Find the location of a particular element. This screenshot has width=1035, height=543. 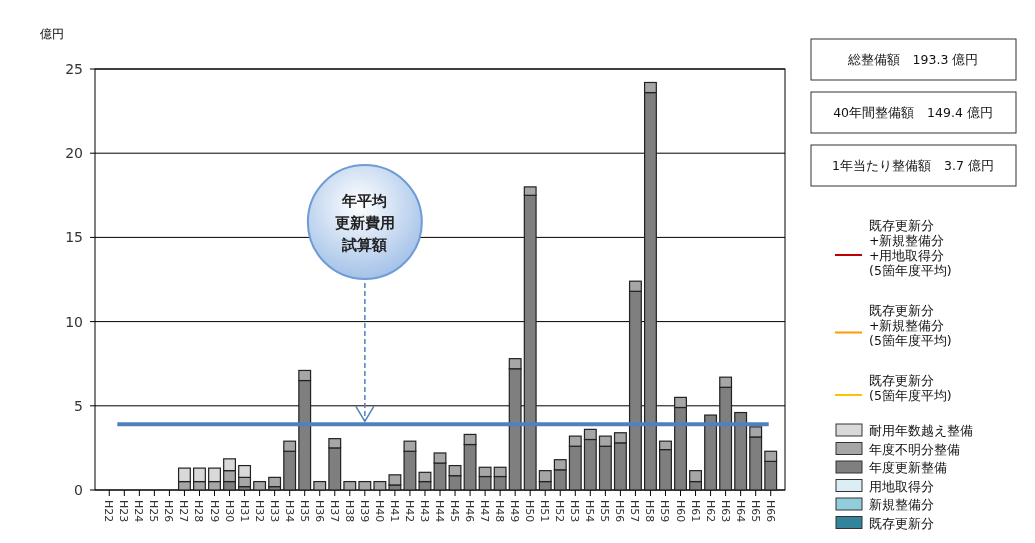

legend-label: 用地取得分 is located at coordinates (901, 486).